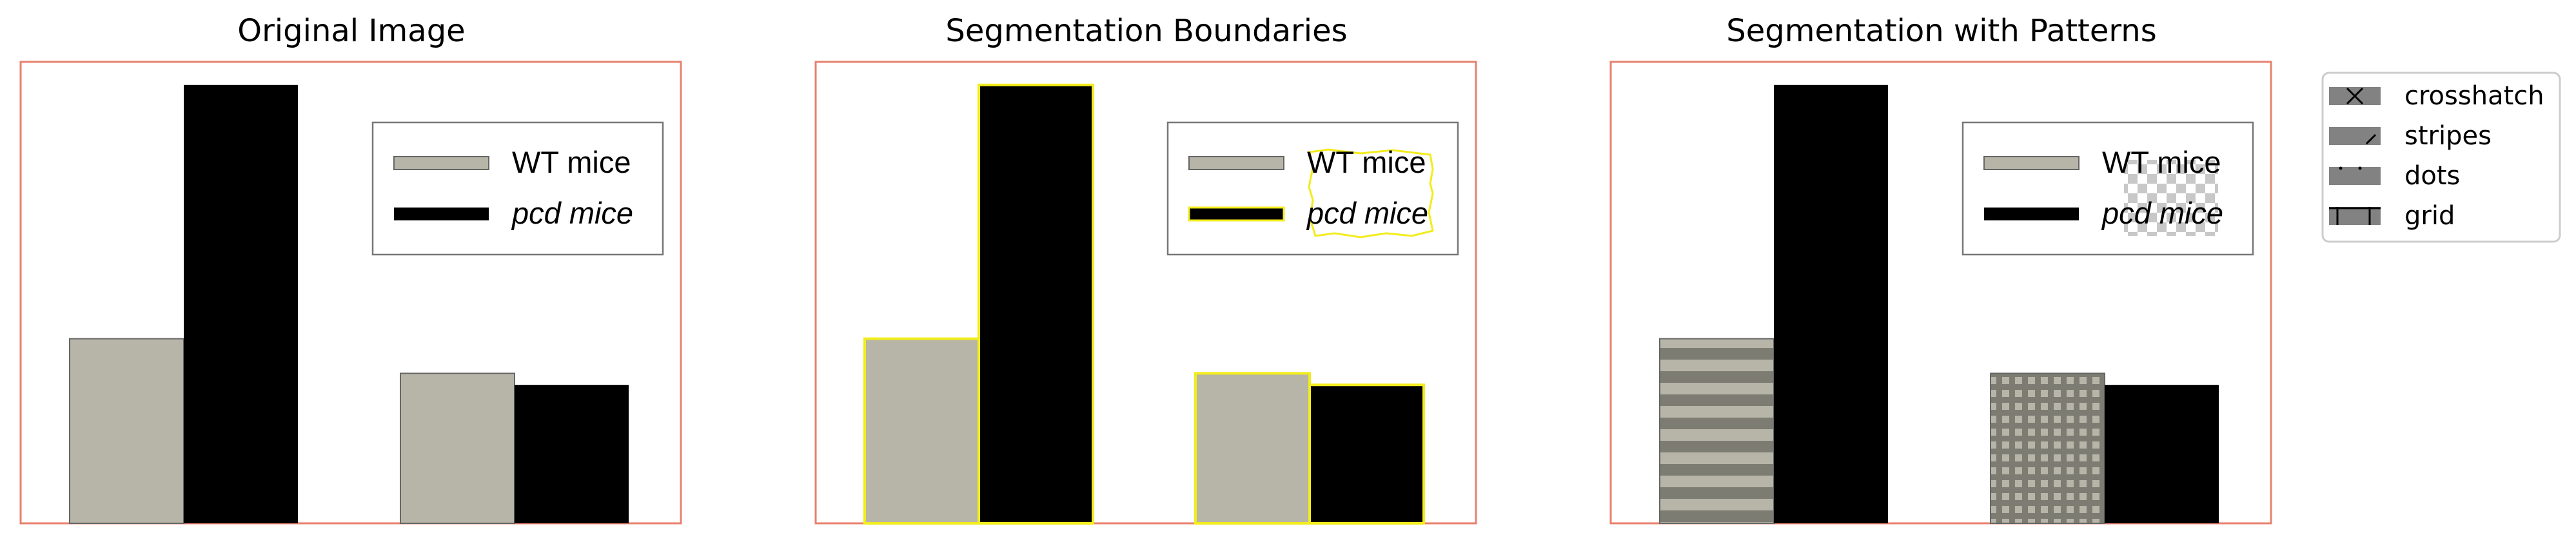 This screenshot has width=2576, height=542. I want to click on pattern-key-label: stripes, so click(2448, 136).